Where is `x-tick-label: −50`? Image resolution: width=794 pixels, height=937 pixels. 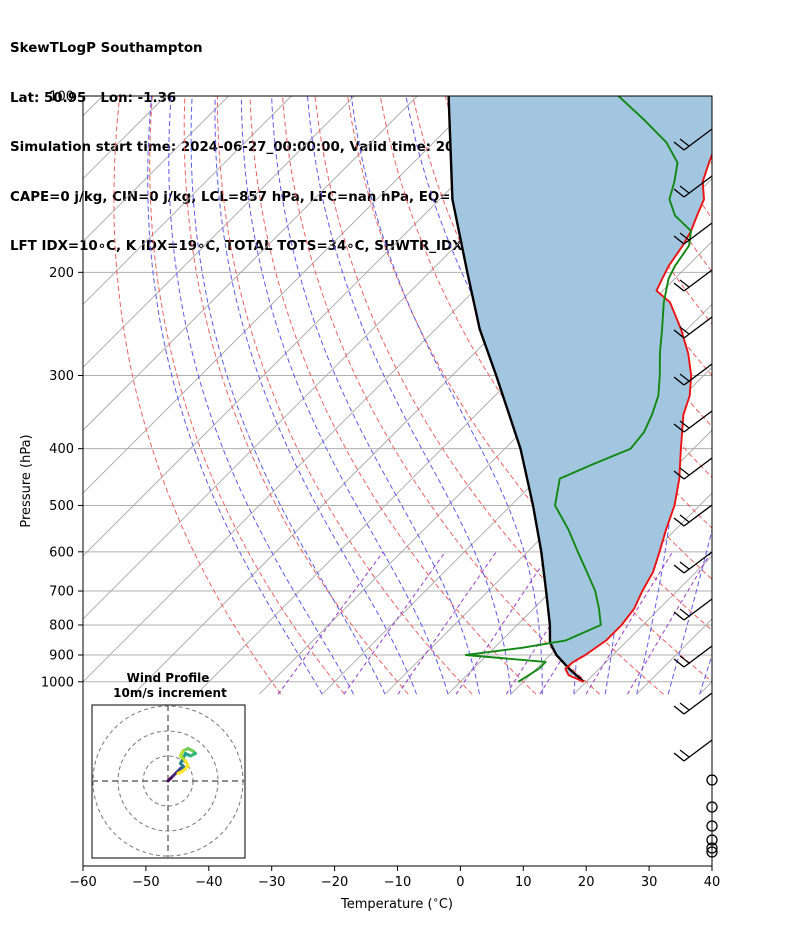
x-tick-label: −50 is located at coordinates (145, 882).